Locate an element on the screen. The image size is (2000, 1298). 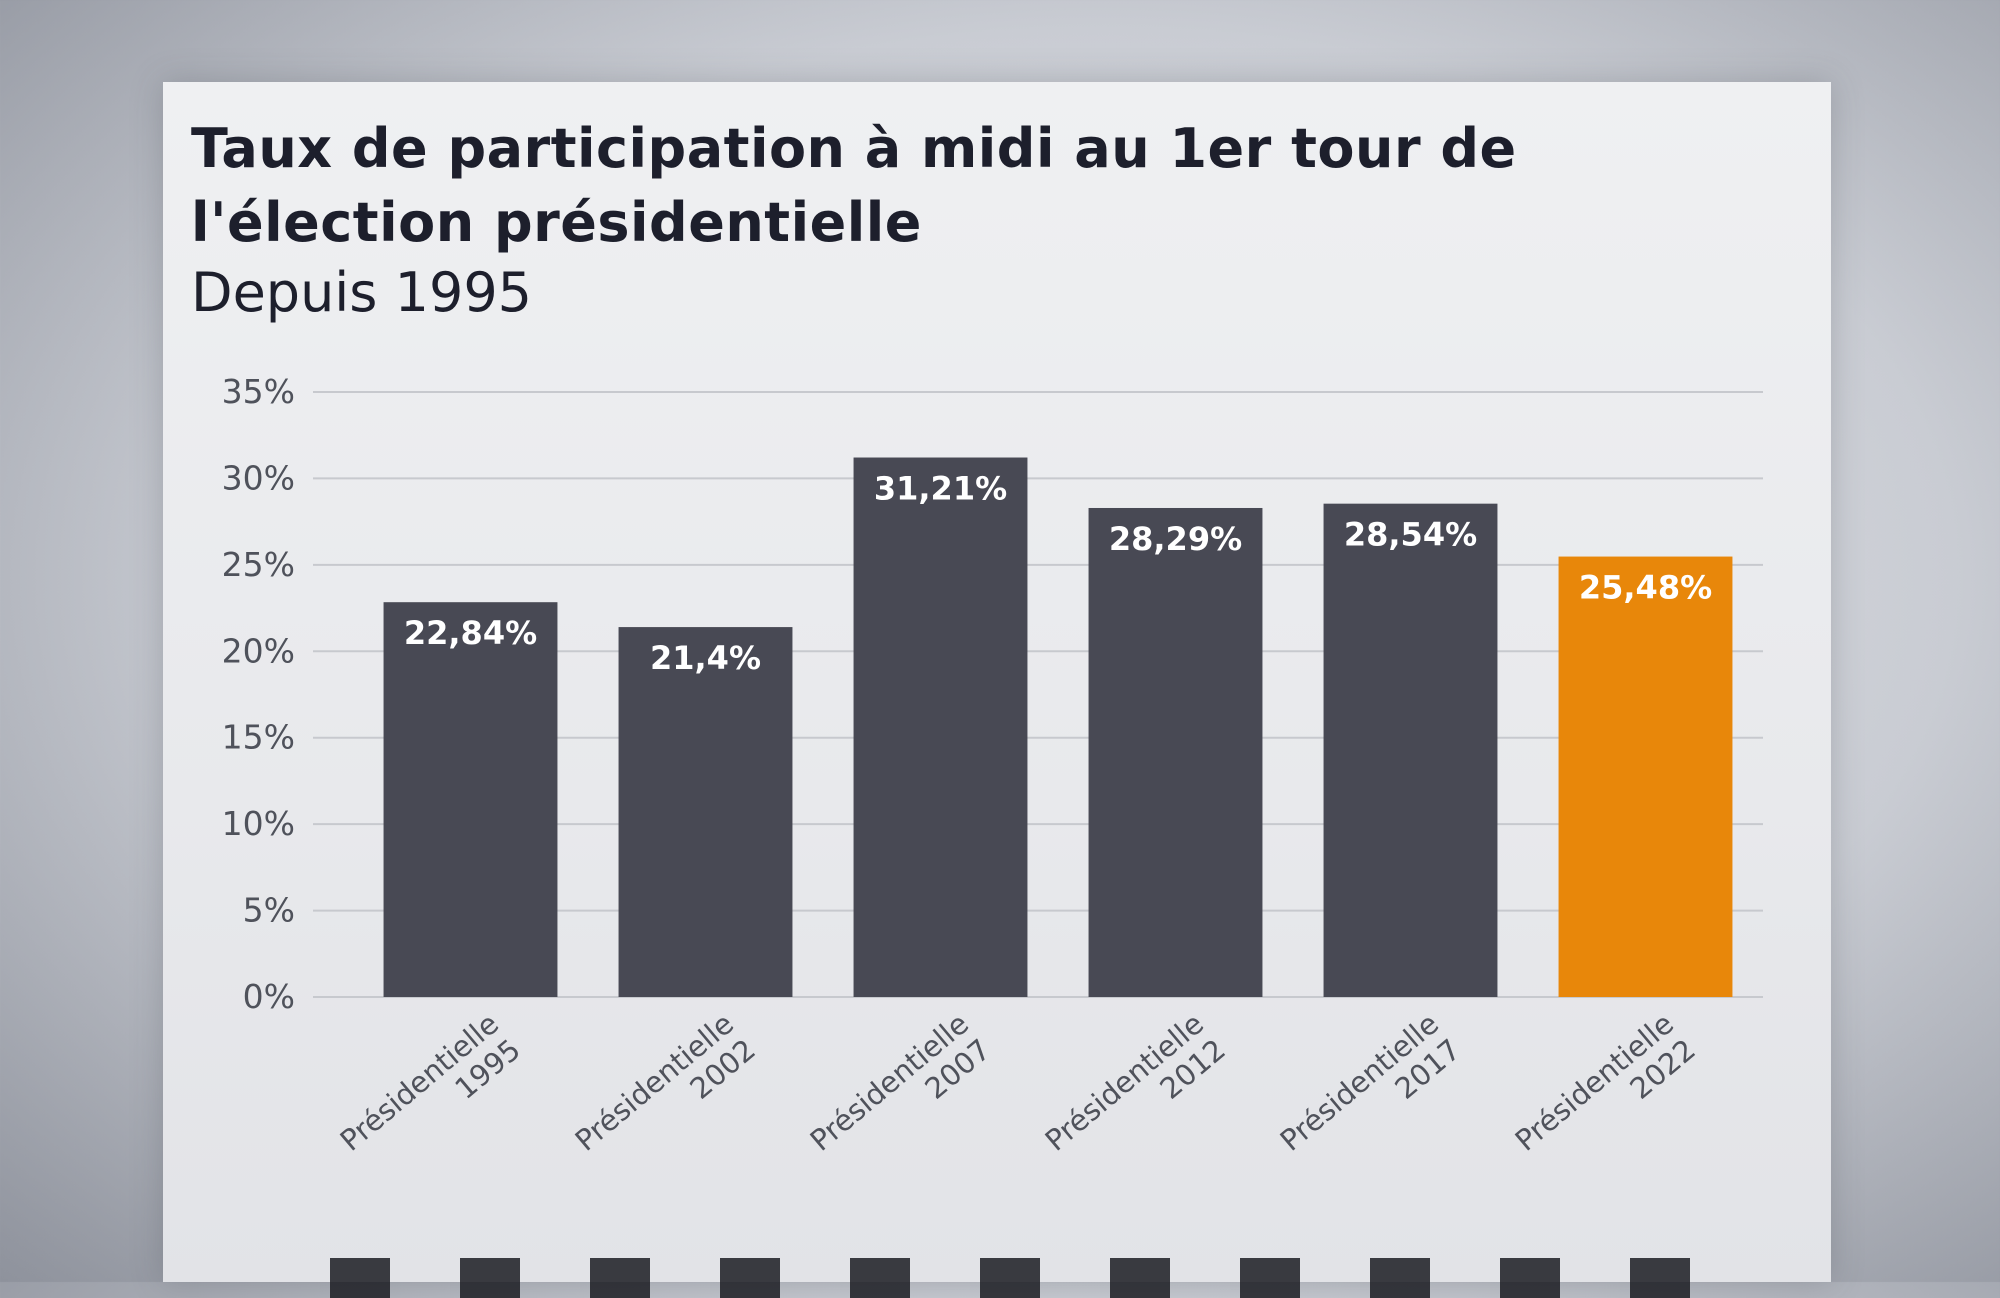
x-tick-label: Présidentielle2012 is located at coordinates (1135, 1095).